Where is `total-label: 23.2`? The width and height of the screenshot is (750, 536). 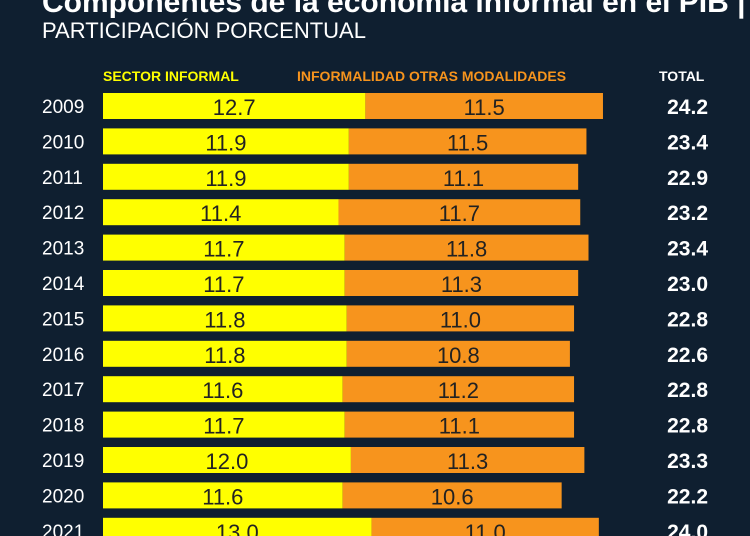 total-label: 23.2 is located at coordinates (687, 213).